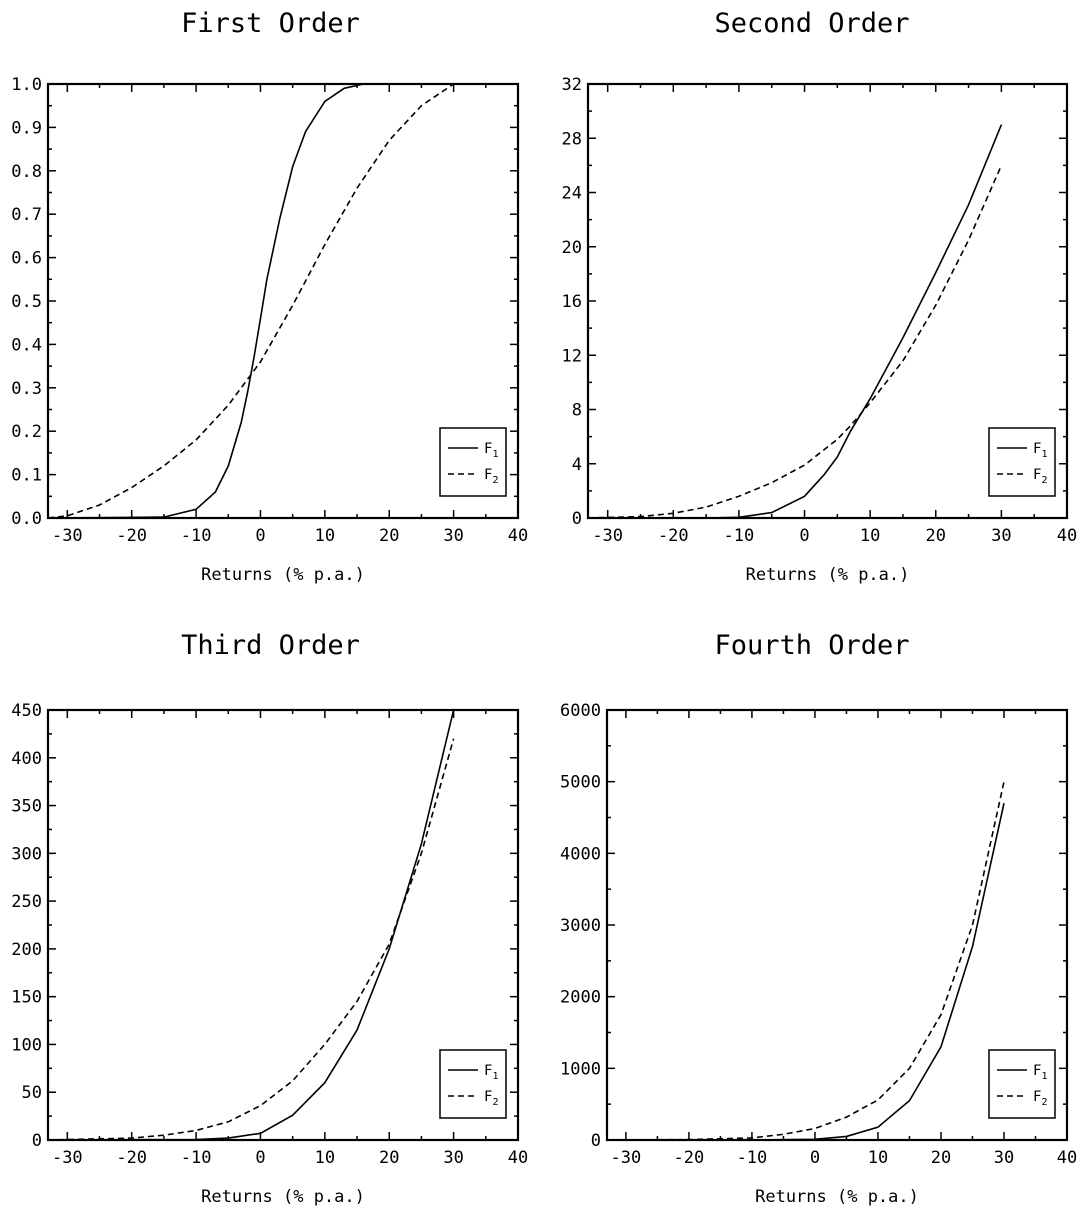  Describe the element at coordinates (26, 854) in the screenshot. I see `y-tick-label: 300` at that location.